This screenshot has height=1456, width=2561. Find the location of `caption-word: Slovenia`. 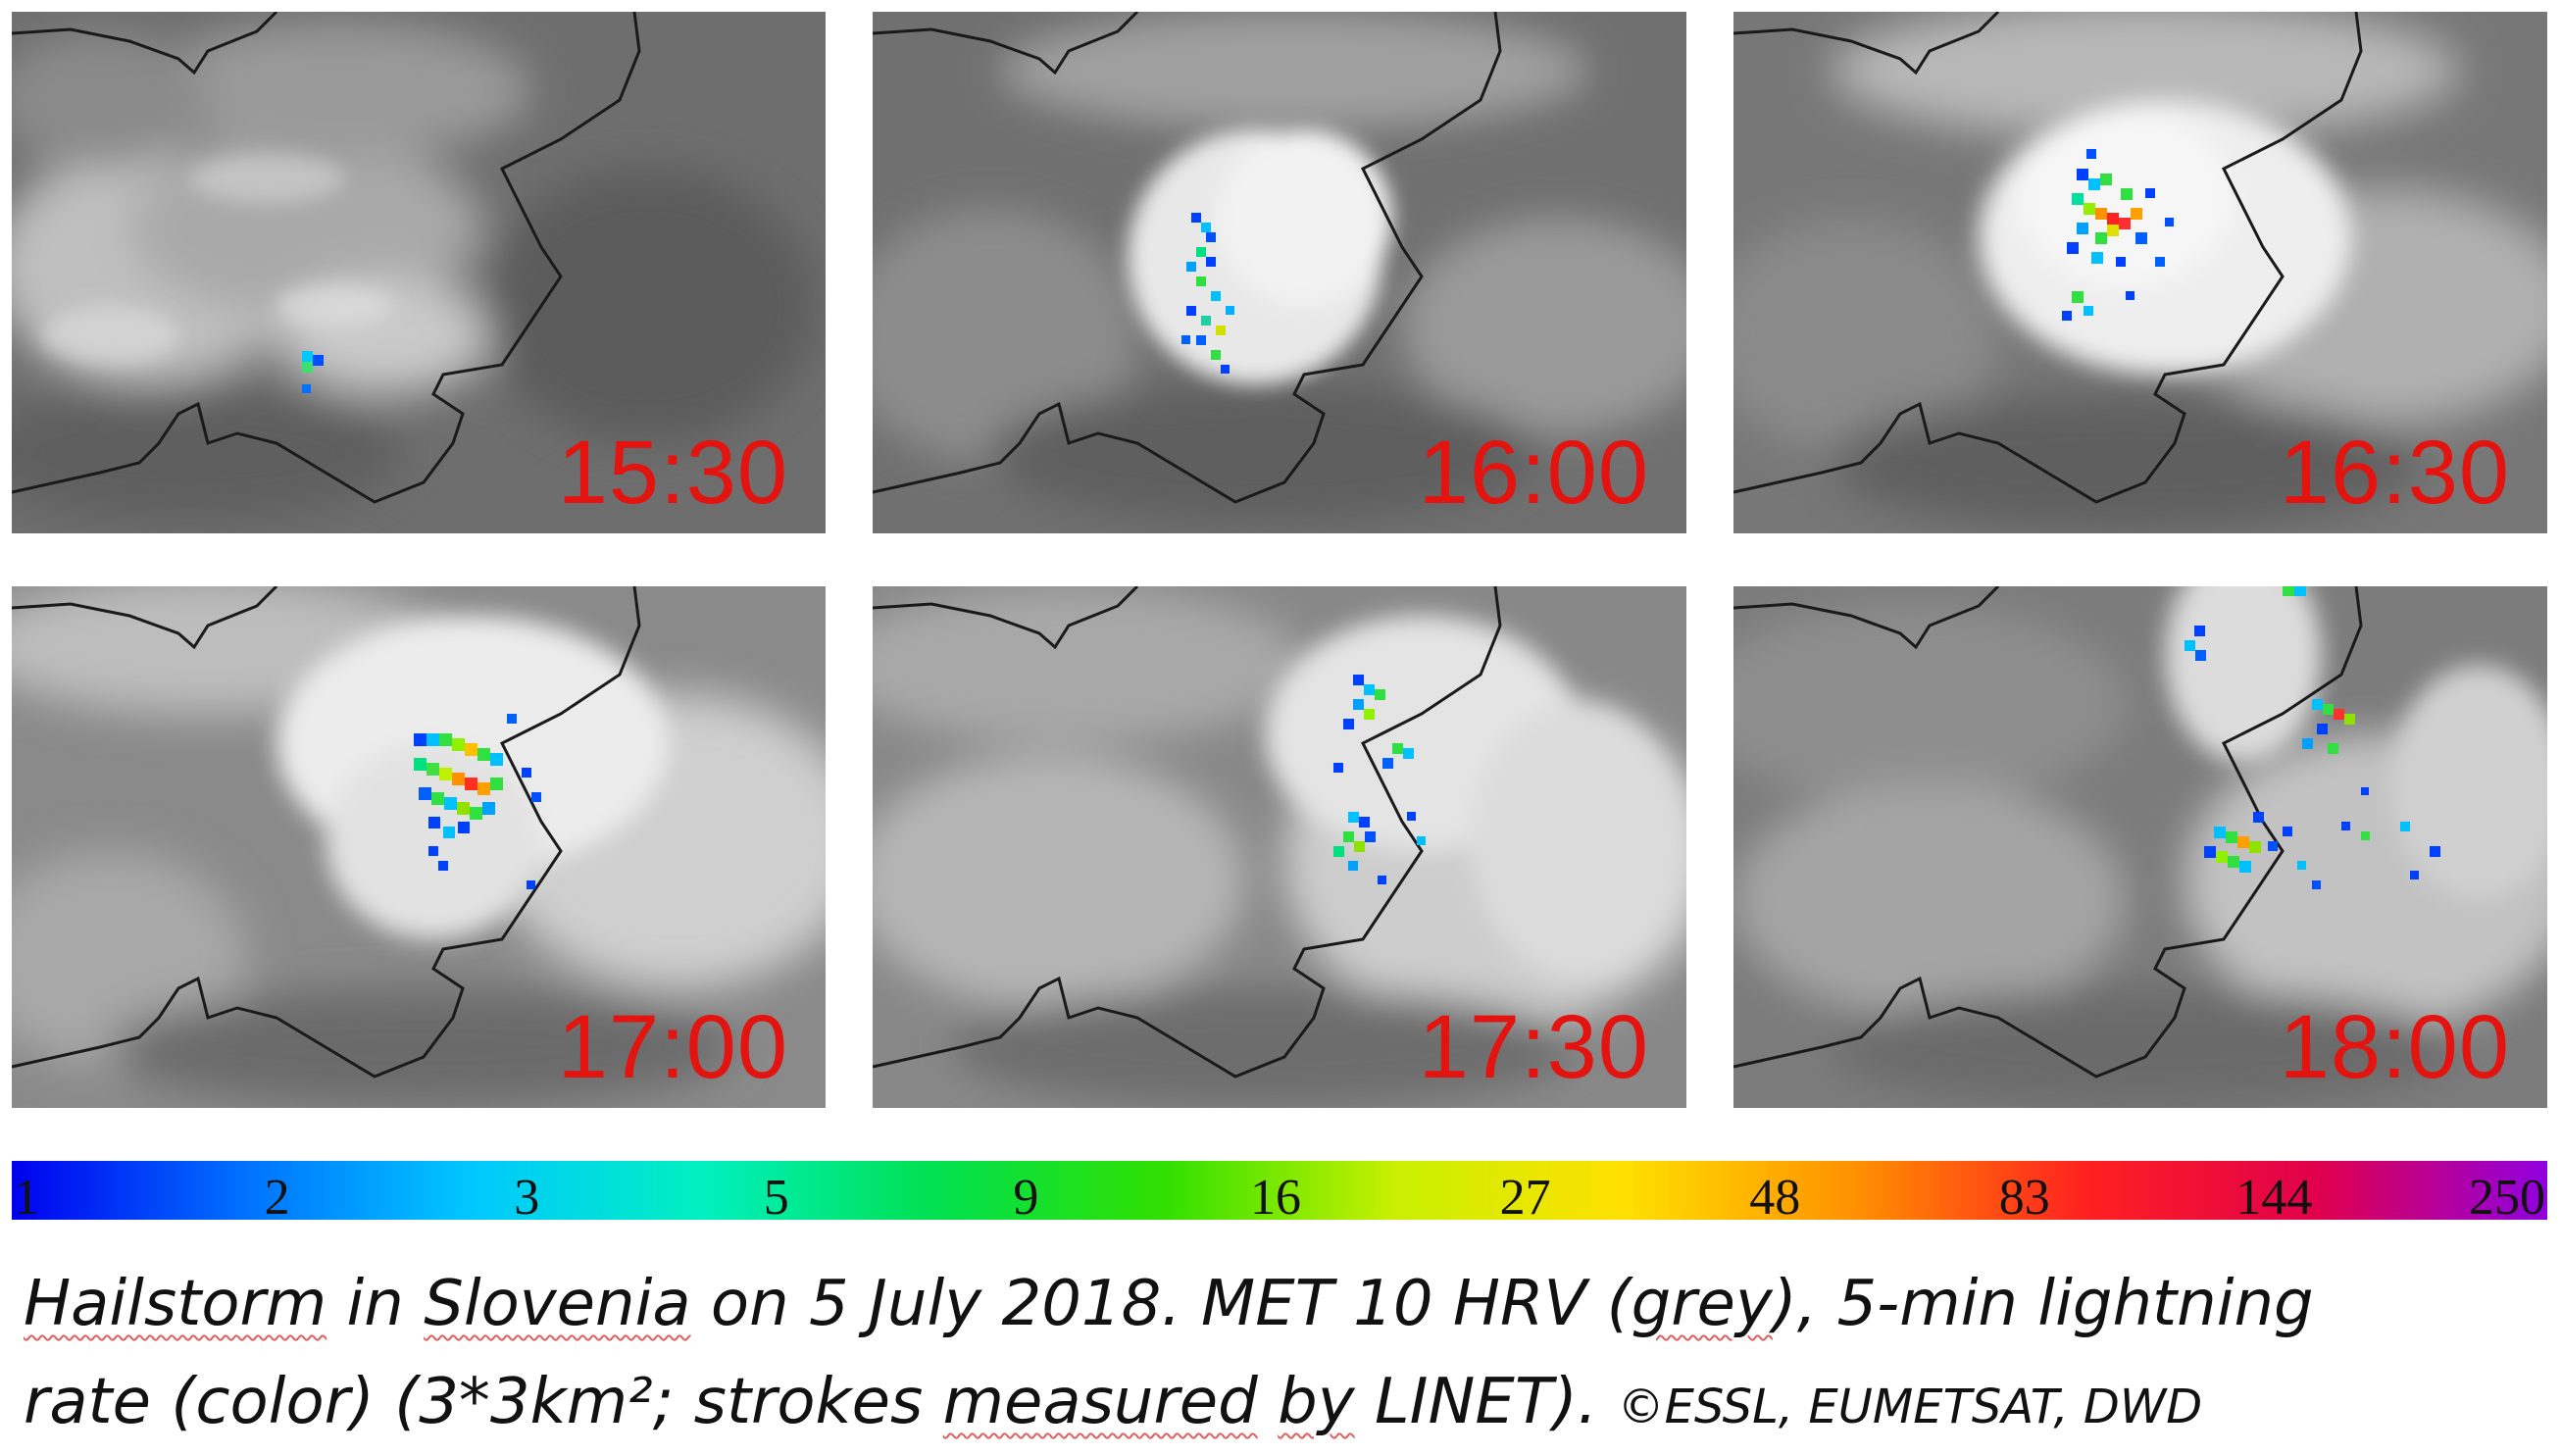

caption-word: Slovenia is located at coordinates (557, 1304).